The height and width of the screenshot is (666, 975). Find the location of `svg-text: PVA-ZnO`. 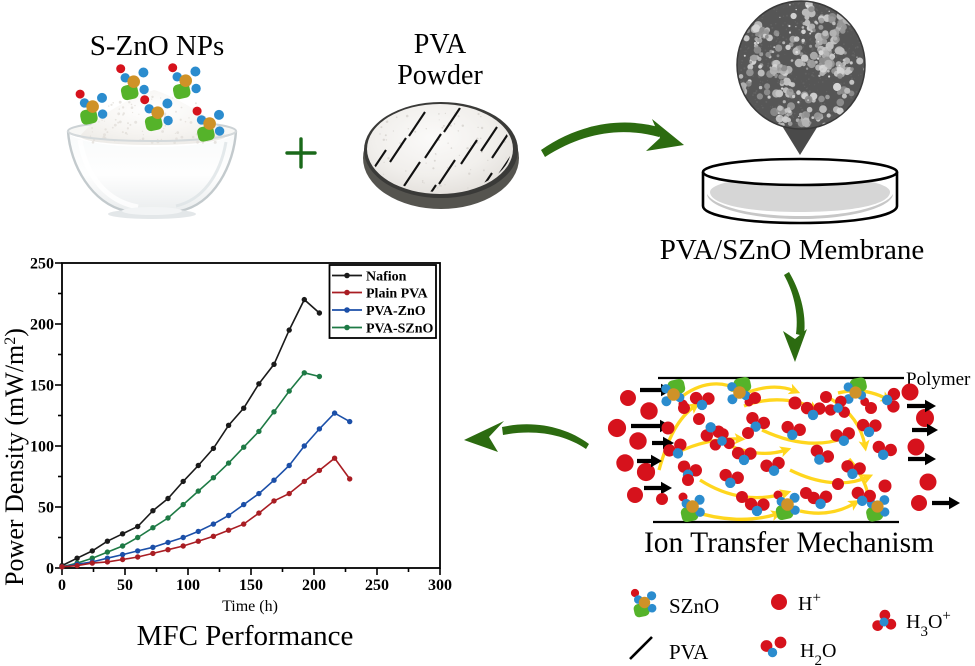

svg-text: PVA-ZnO is located at coordinates (396, 311).